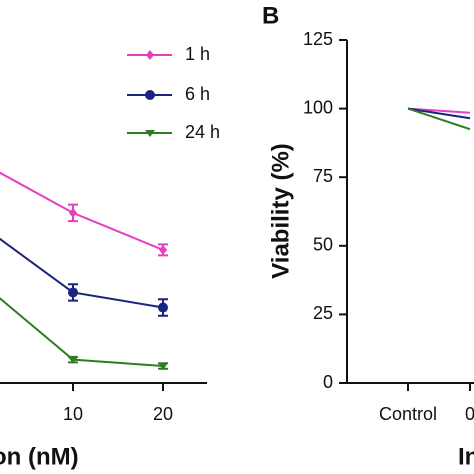  Describe the element at coordinates (466, 456) in the screenshot. I see `x-axis-label: In` at that location.